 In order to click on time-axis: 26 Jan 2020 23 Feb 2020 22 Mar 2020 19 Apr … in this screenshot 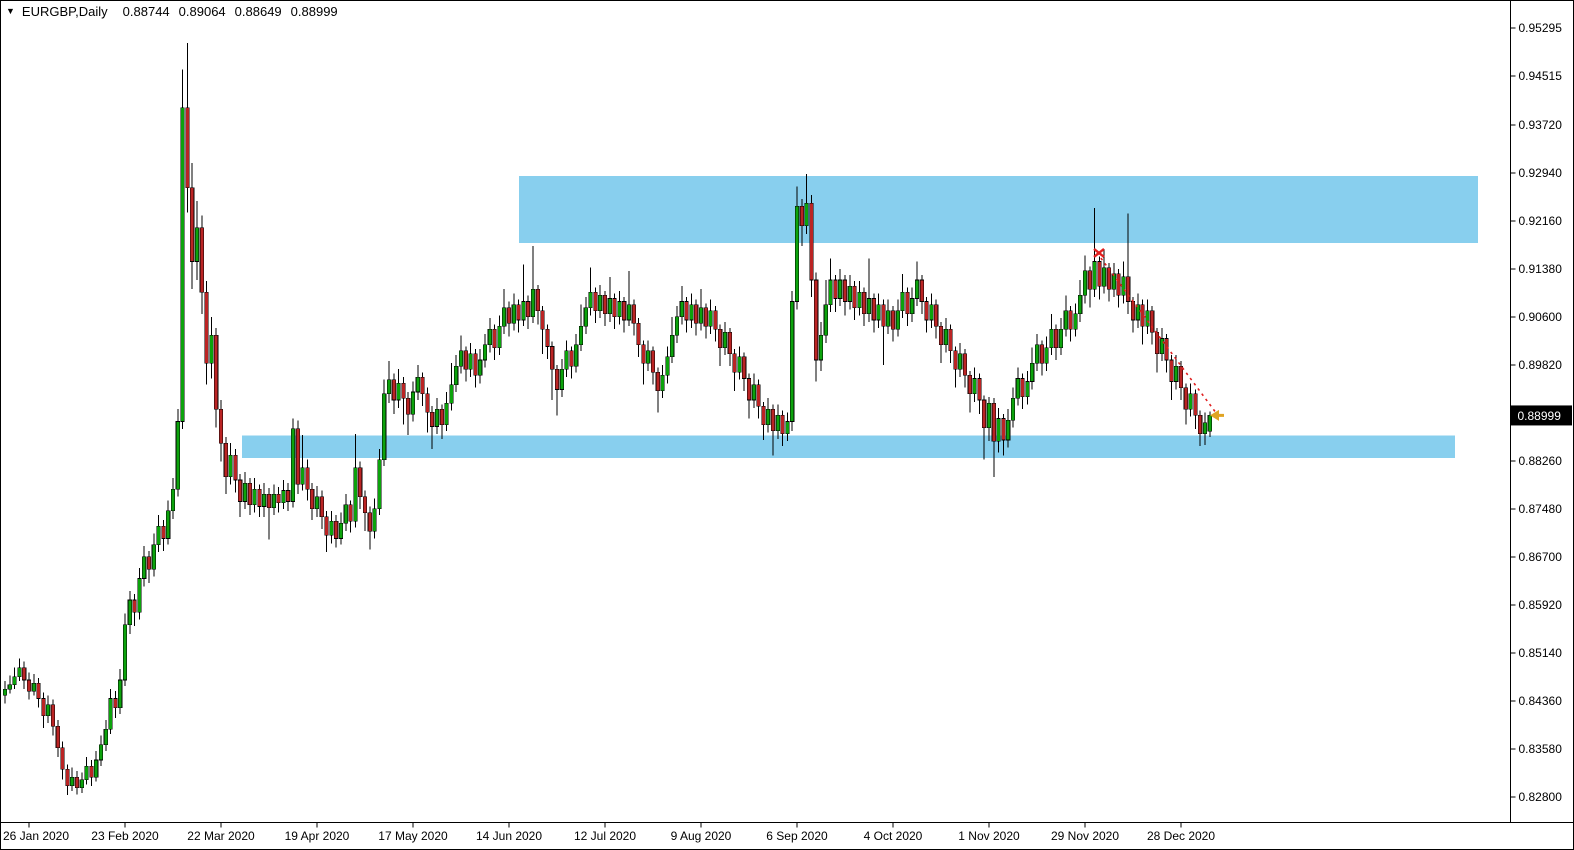, I will do `click(787, 833)`.